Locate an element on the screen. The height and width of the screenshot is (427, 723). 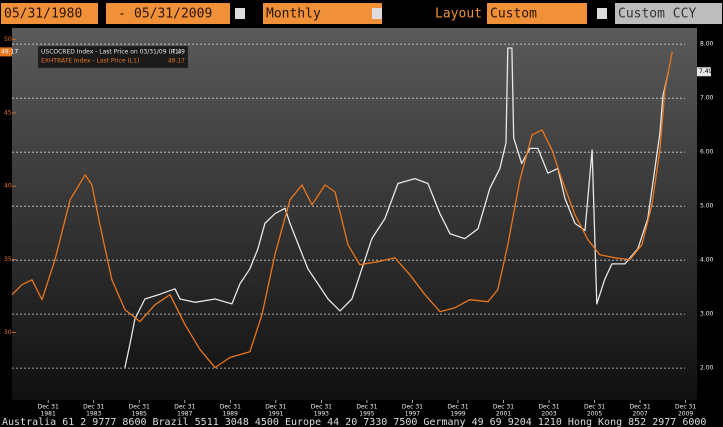
x-tick-sublabel: 2003 is located at coordinates (548, 414).